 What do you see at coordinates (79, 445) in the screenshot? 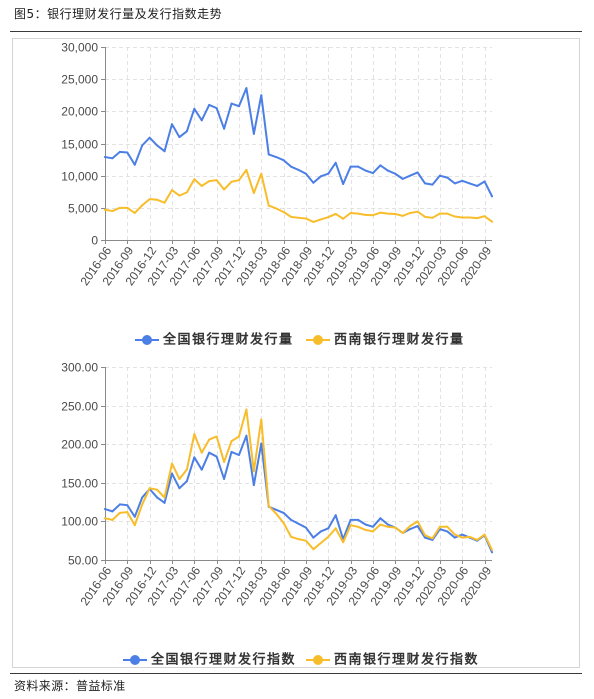
I see `y-tick-label: 200.00` at bounding box center [79, 445].